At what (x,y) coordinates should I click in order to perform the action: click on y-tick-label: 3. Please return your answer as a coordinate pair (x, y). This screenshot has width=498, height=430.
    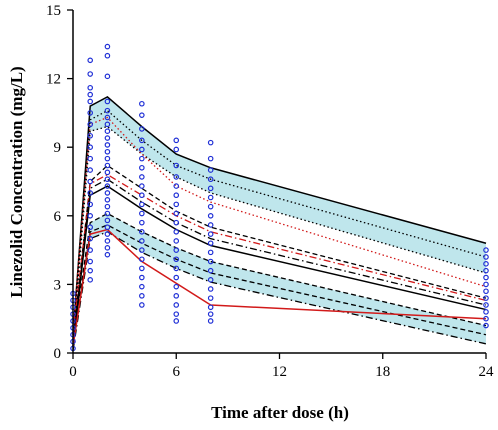
    Looking at the image, I should click on (58, 285).